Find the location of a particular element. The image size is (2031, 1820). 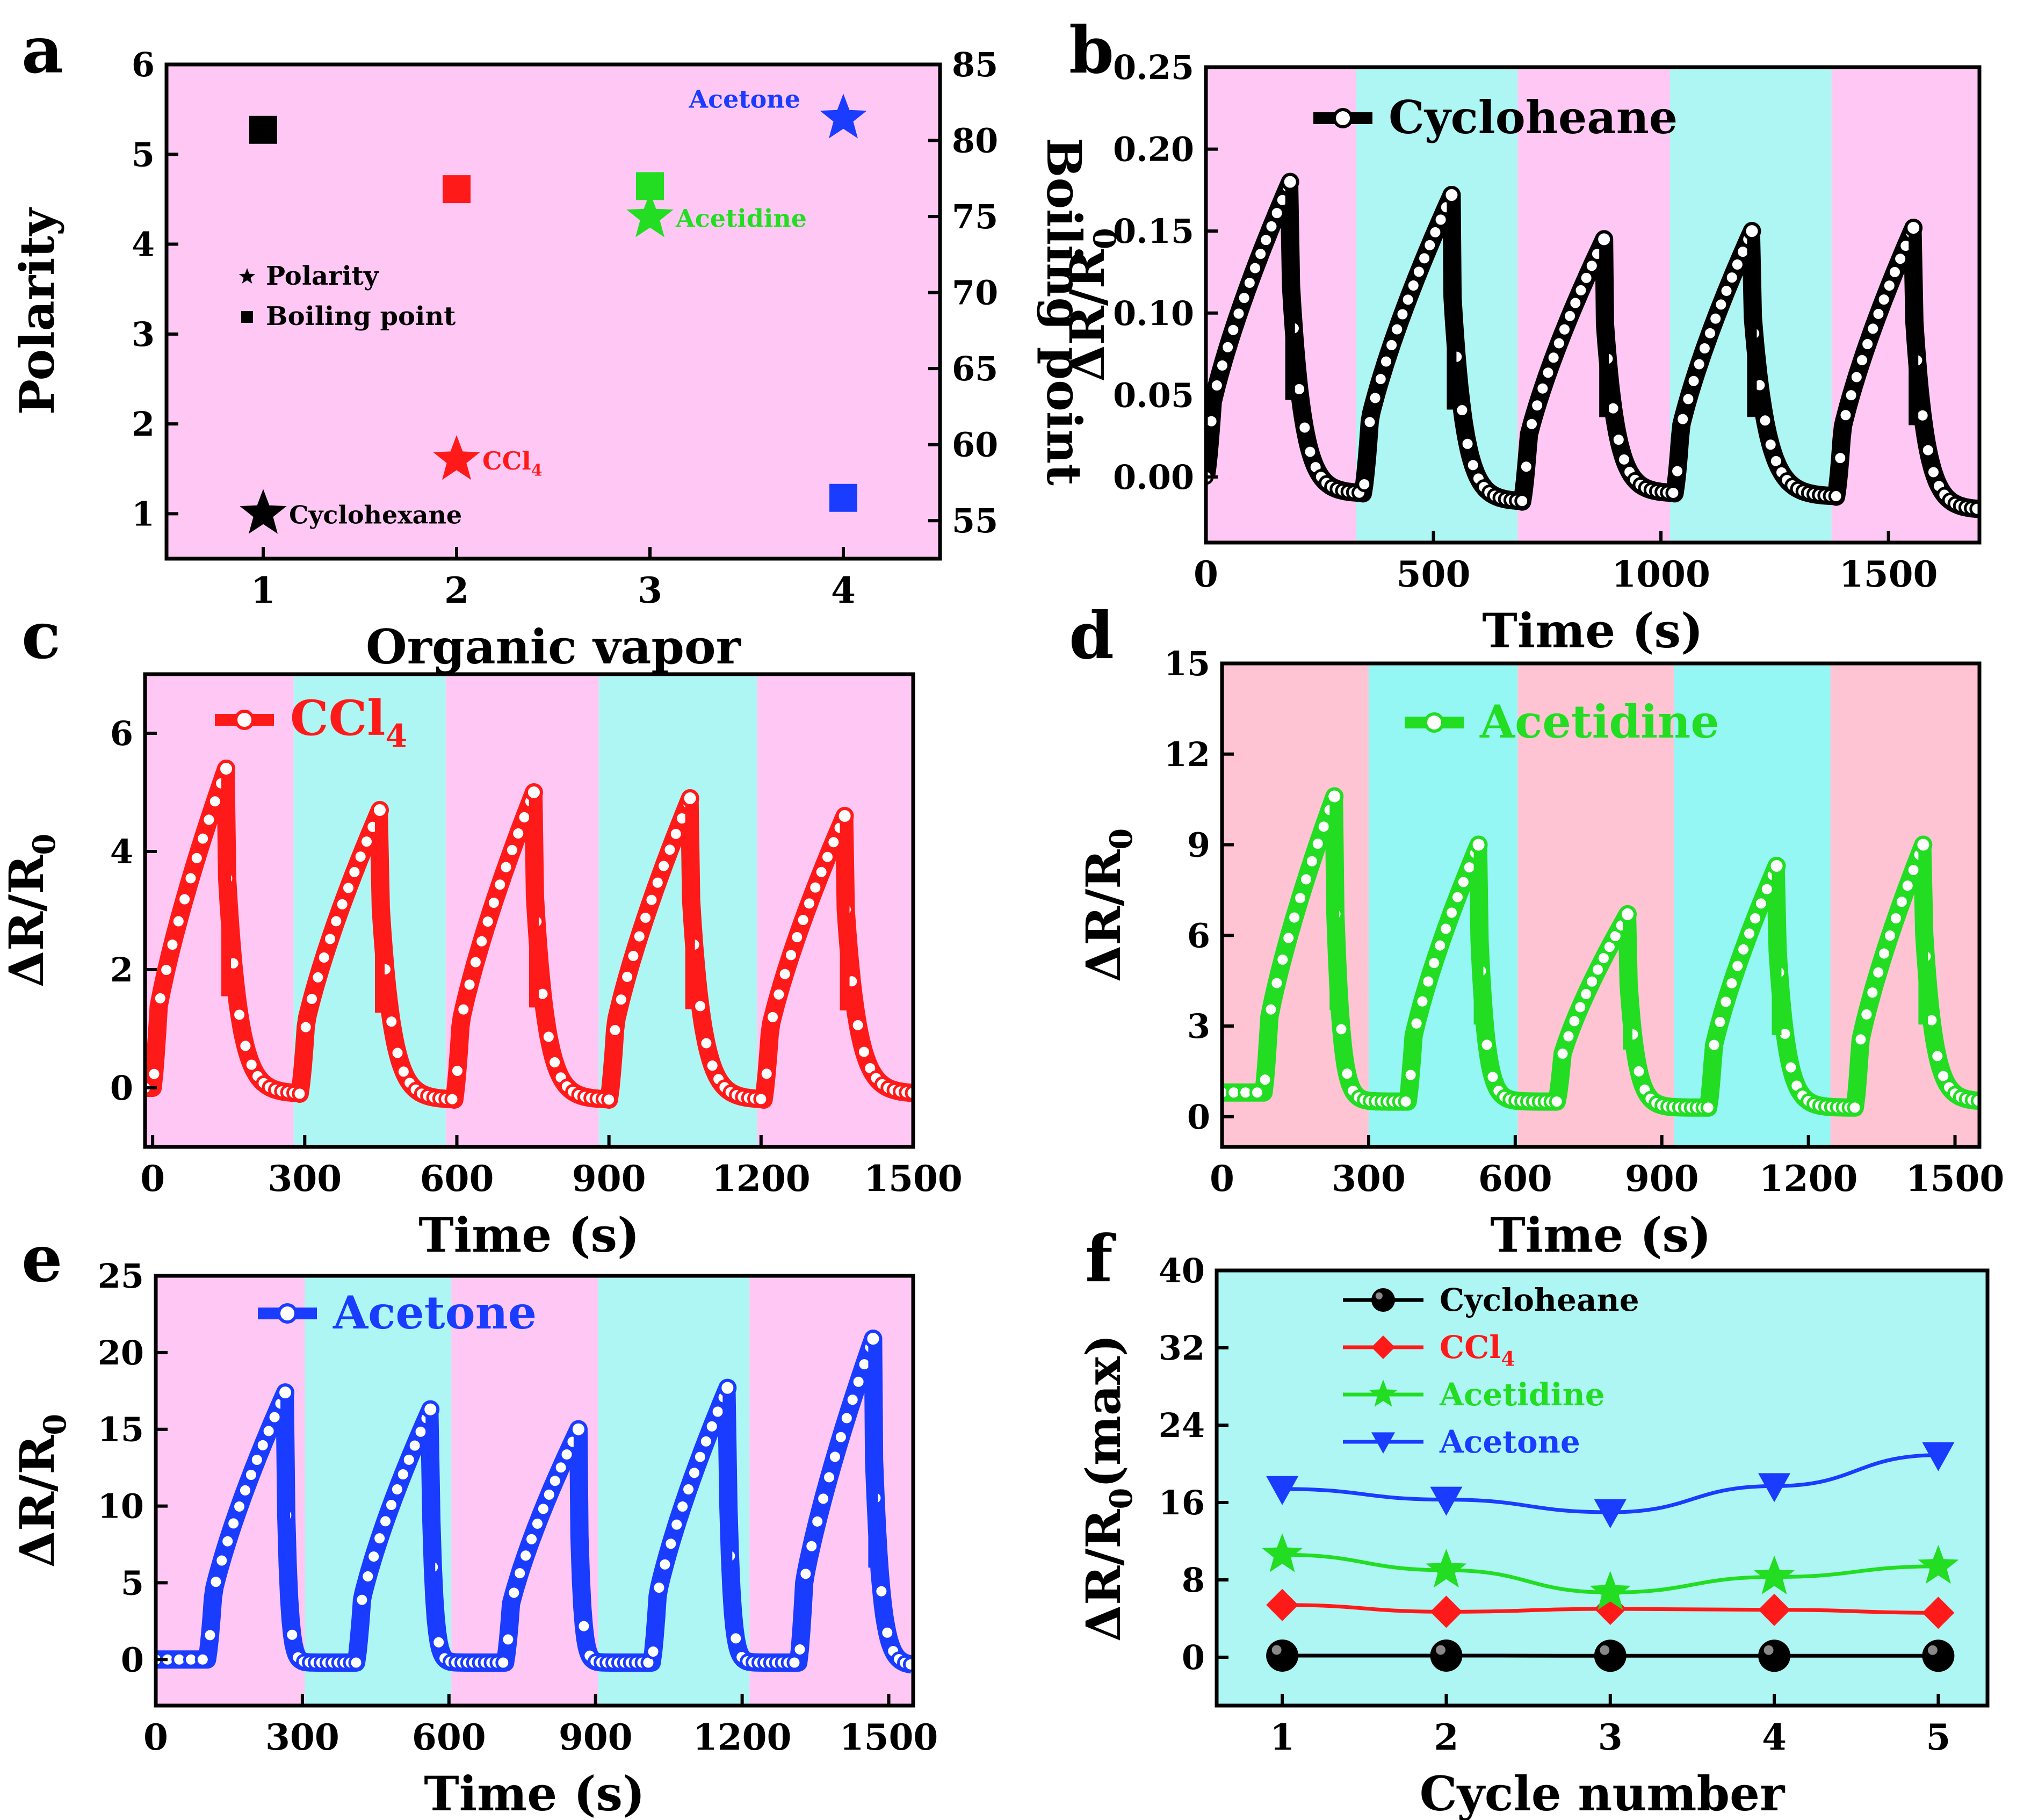

x-tick-label: 0 is located at coordinates (152, 1179).